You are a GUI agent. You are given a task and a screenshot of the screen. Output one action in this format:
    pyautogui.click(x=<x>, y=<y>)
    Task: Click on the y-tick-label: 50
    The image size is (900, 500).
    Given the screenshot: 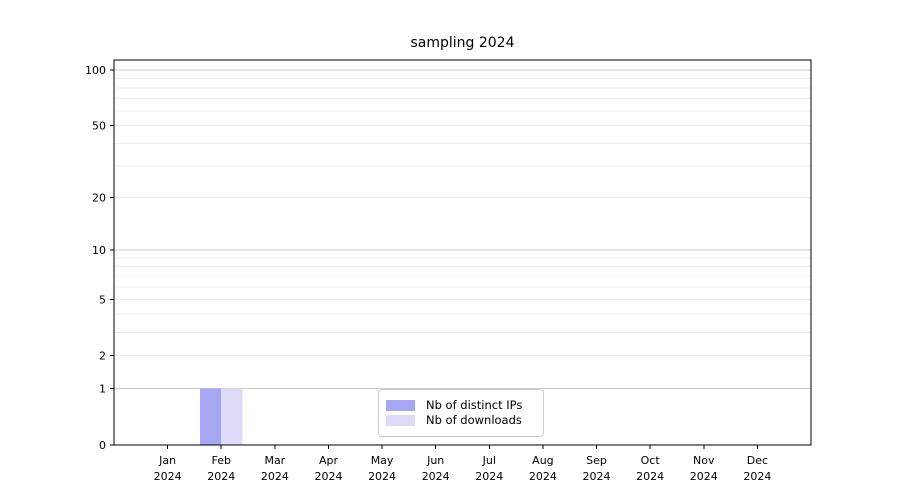 What is the action you would take?
    pyautogui.click(x=99, y=126)
    